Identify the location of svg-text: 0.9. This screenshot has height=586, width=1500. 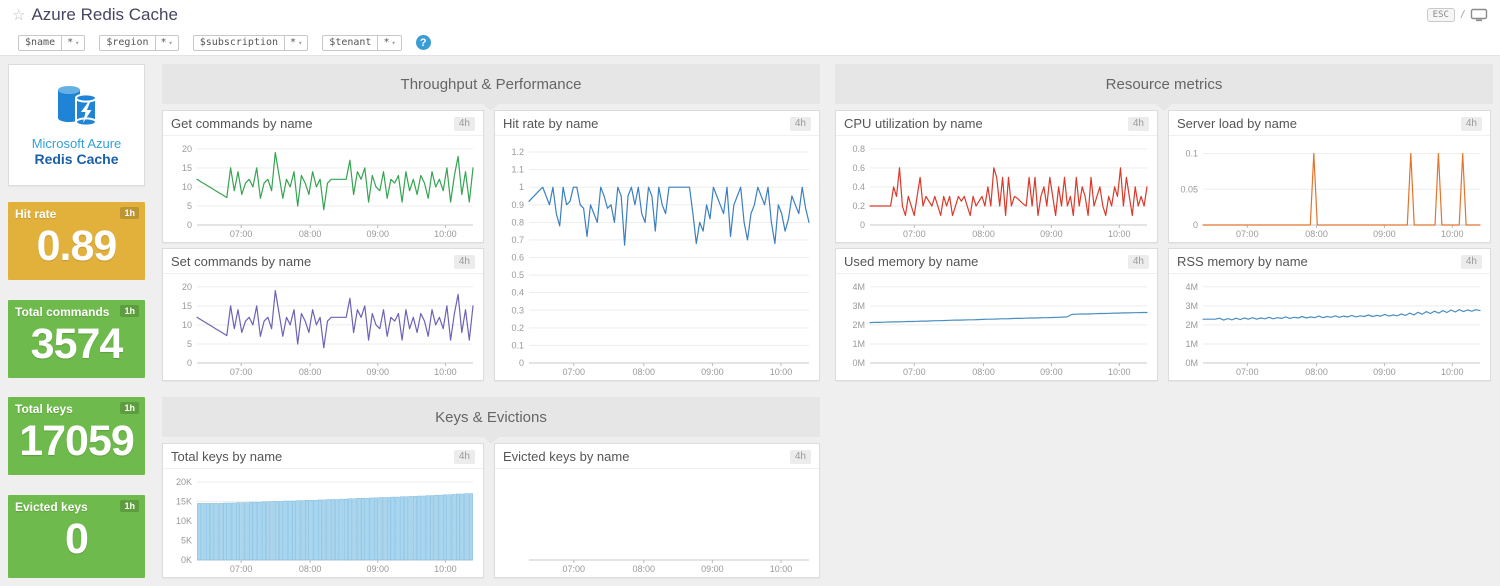
(517, 205).